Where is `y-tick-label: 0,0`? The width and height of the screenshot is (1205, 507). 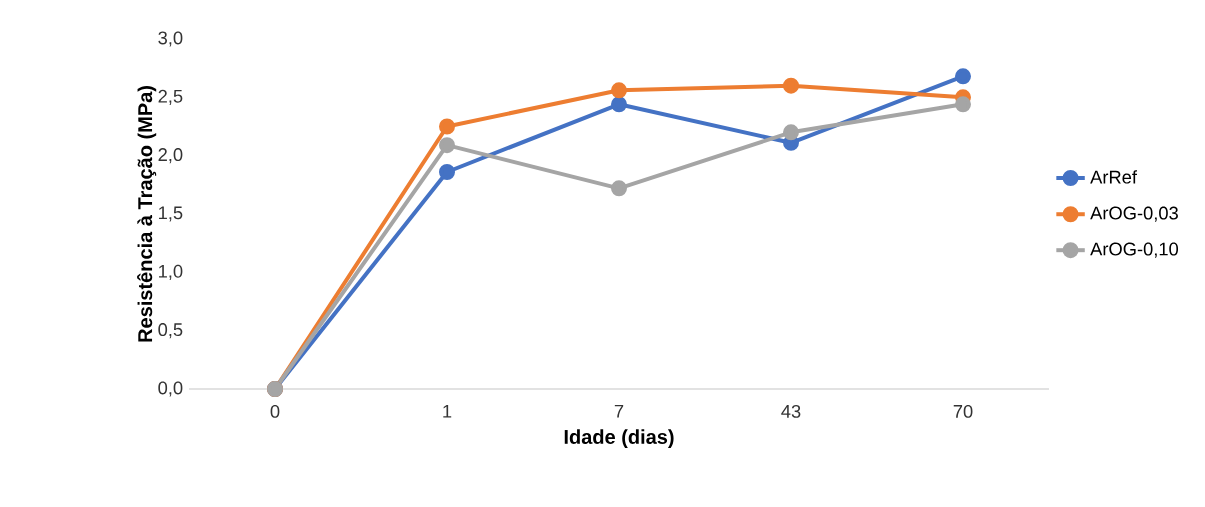 y-tick-label: 0,0 is located at coordinates (170, 389).